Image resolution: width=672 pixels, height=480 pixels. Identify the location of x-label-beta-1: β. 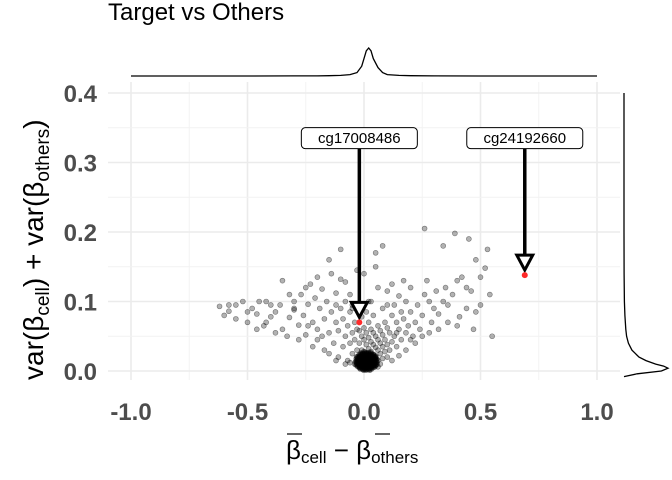
(293, 450).